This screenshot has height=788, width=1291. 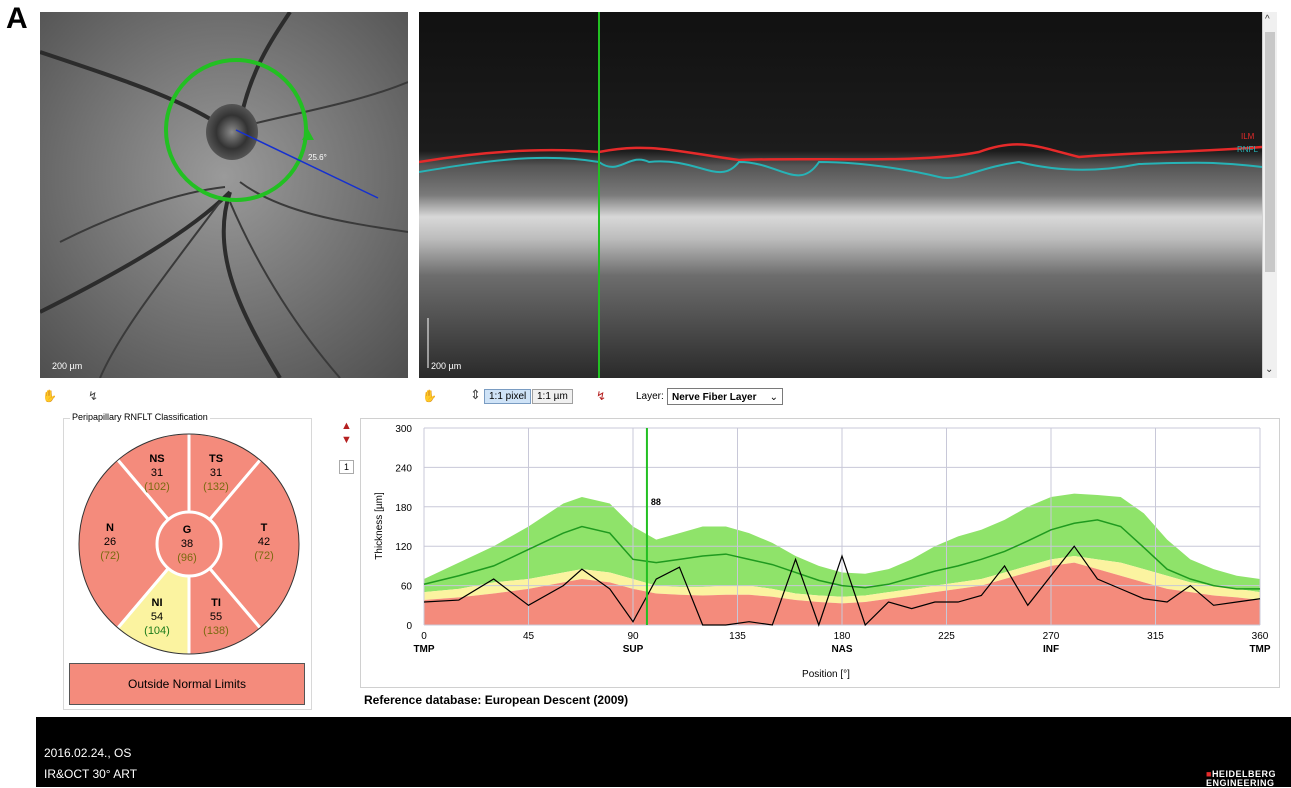 I want to click on sector-t-text: T 42 (72), so click(x=264, y=542).